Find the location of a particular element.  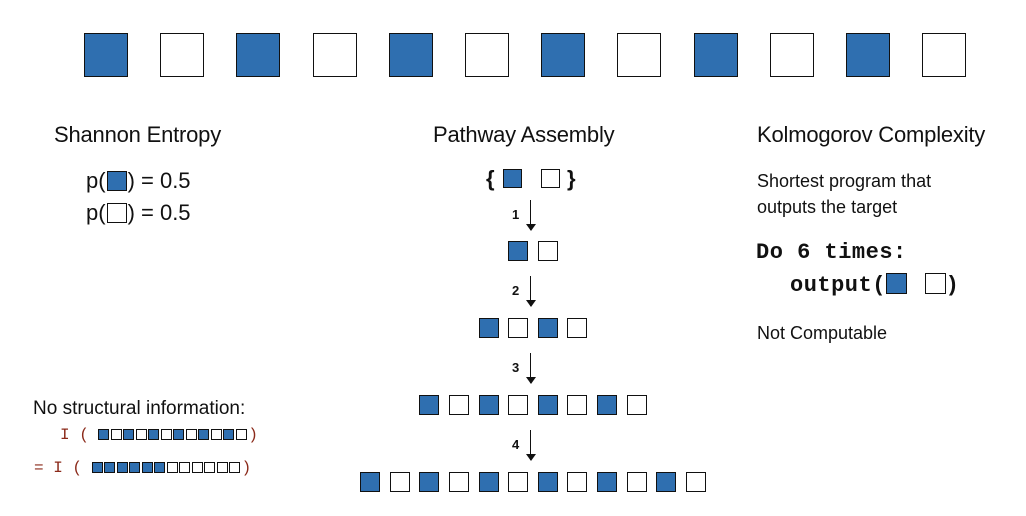

program-line-1: Do 6 times: is located at coordinates (831, 252).